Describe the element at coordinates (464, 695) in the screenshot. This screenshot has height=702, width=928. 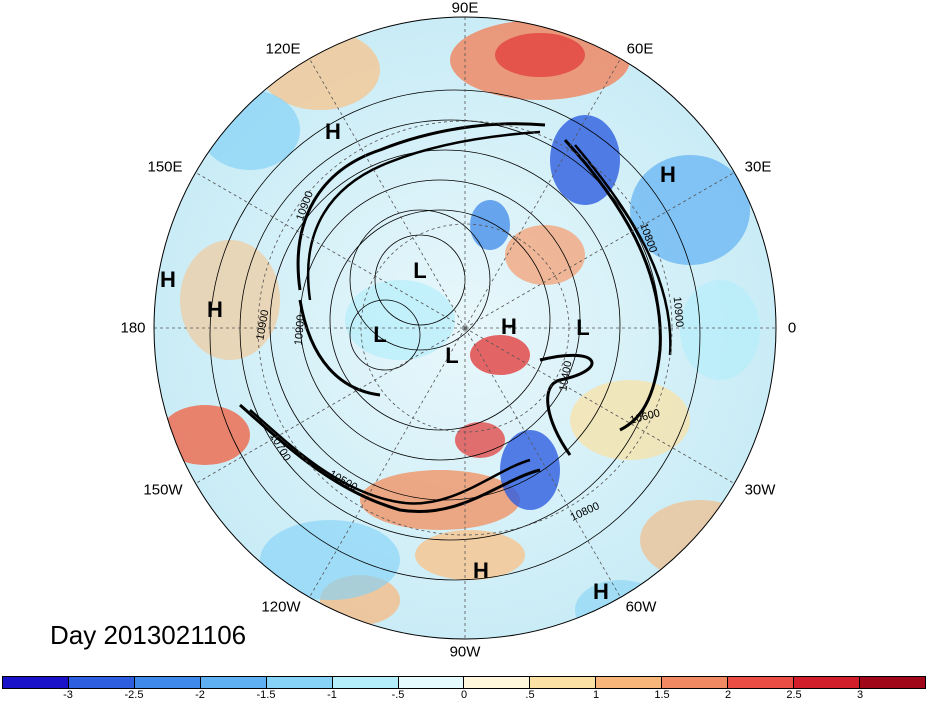
I see `colorbar-tick-label: 0` at that location.